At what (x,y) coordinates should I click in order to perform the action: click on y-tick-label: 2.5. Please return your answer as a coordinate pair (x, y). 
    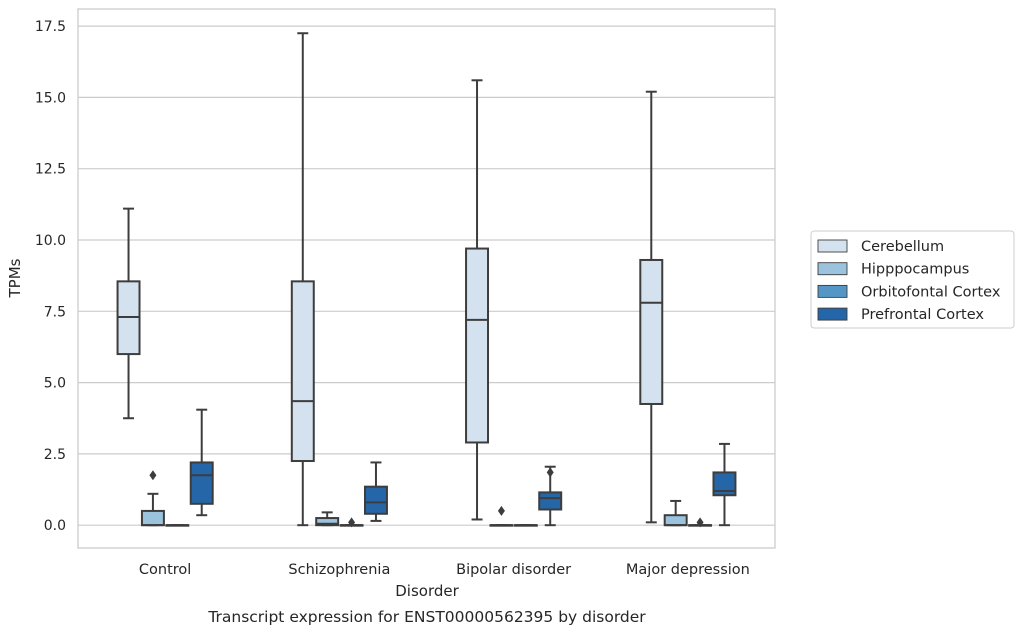
    Looking at the image, I should click on (55, 455).